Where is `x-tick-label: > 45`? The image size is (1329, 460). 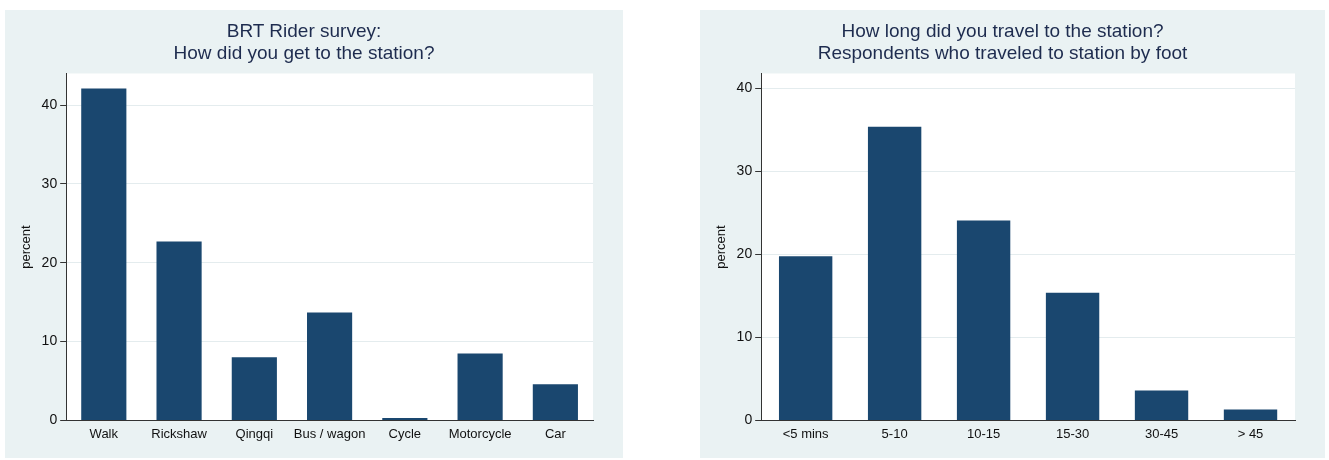
x-tick-label: > 45 is located at coordinates (1250, 433).